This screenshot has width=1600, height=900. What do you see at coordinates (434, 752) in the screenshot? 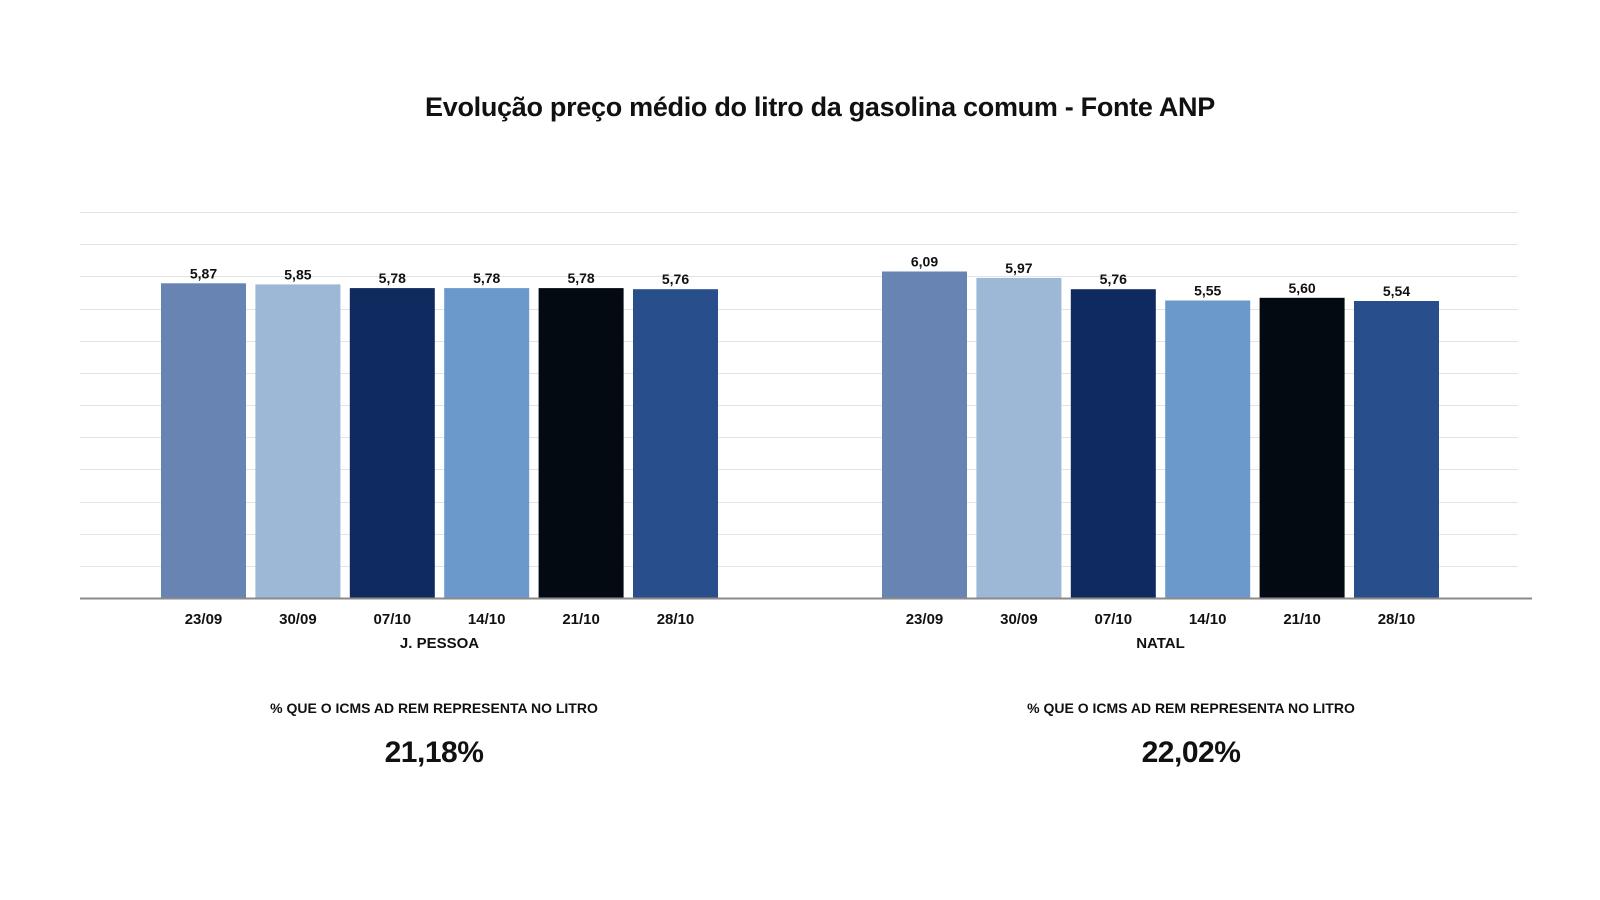
I see `icms-value-j-pessoa: 21,18%` at bounding box center [434, 752].